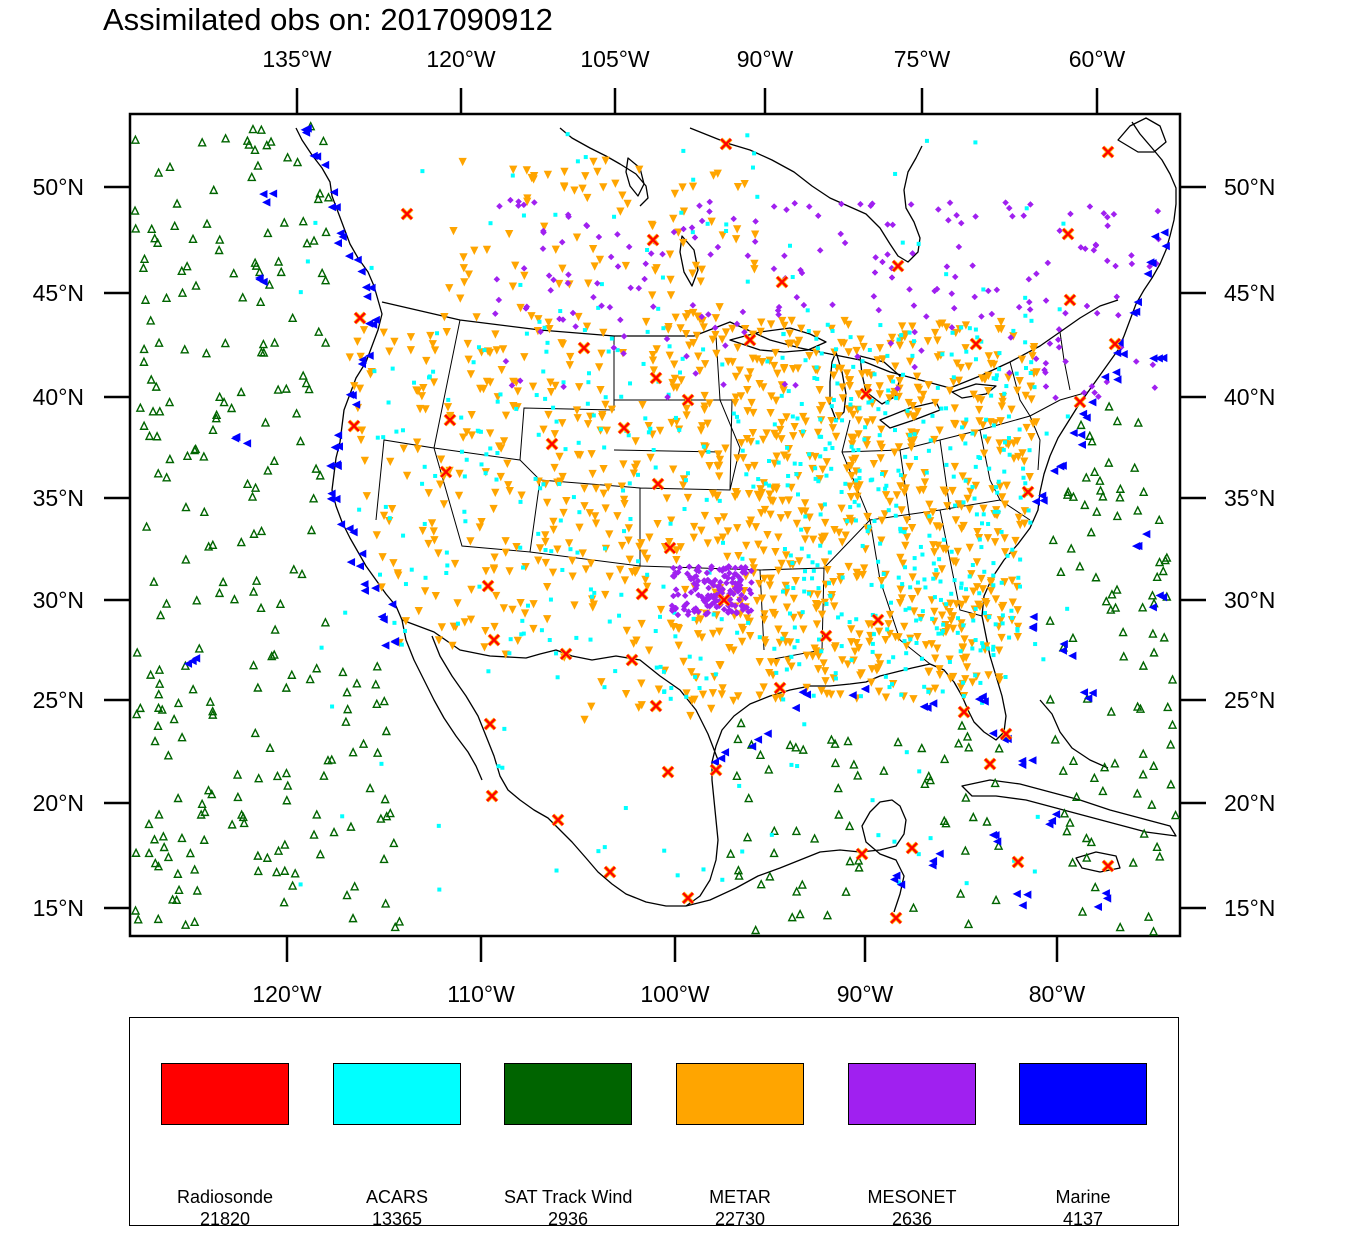  I want to click on legend-swatch, so click(568, 1094).